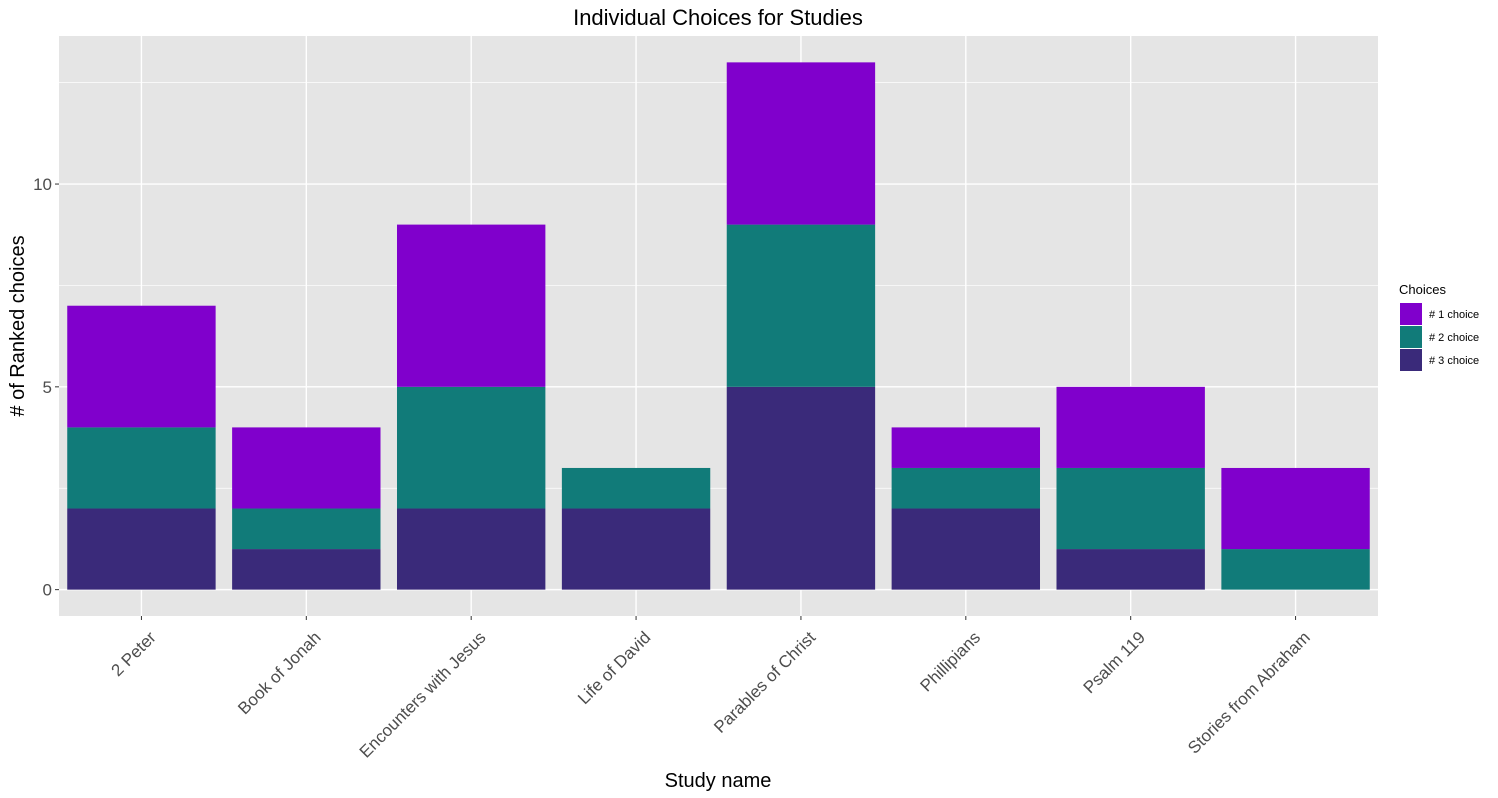  I want to click on x-tick-label: Encounters with Jesus, so click(423, 695).